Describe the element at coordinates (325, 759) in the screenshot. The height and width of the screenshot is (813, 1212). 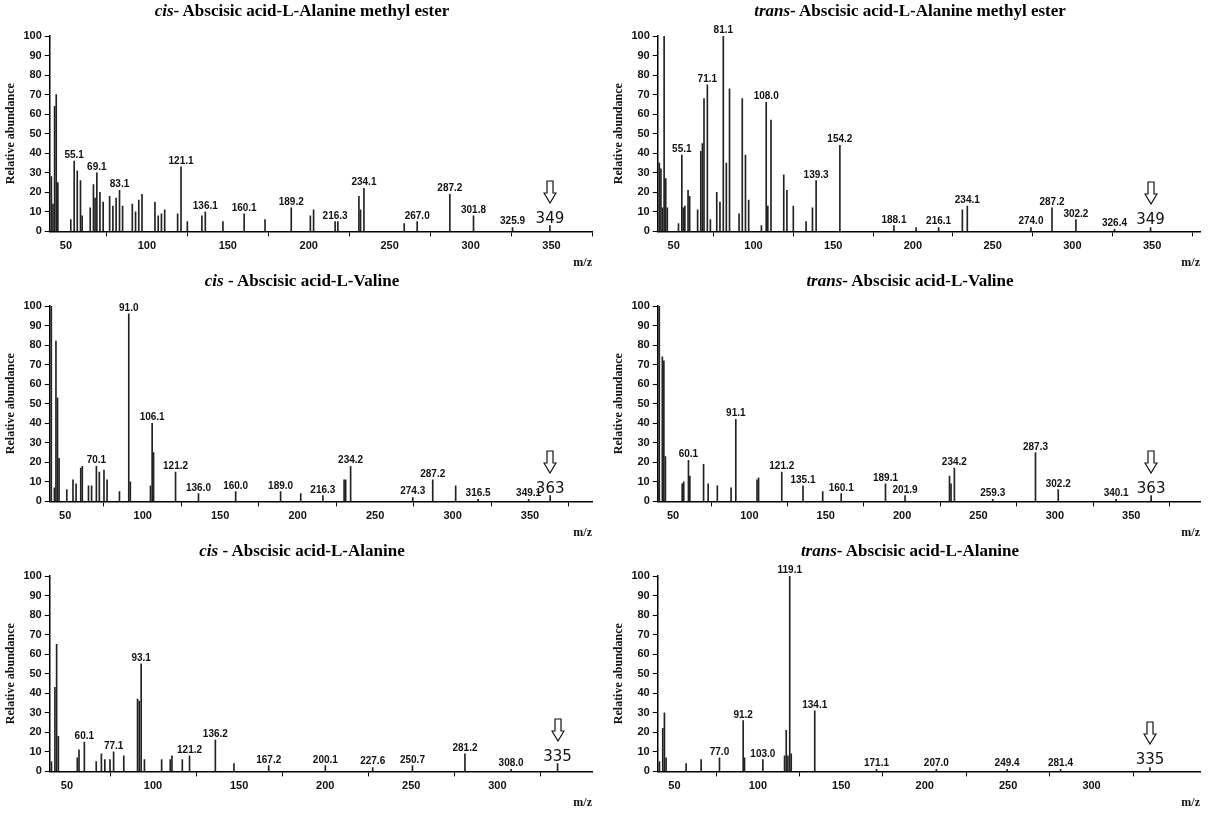
I see `annotation: 200.1` at that location.